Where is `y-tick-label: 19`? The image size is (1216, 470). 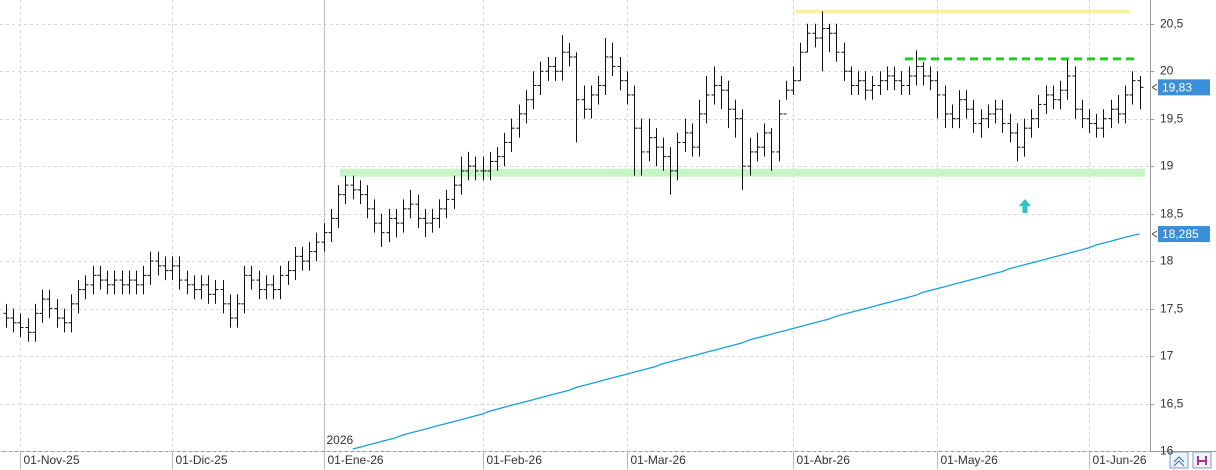 y-tick-label: 19 is located at coordinates (1167, 166).